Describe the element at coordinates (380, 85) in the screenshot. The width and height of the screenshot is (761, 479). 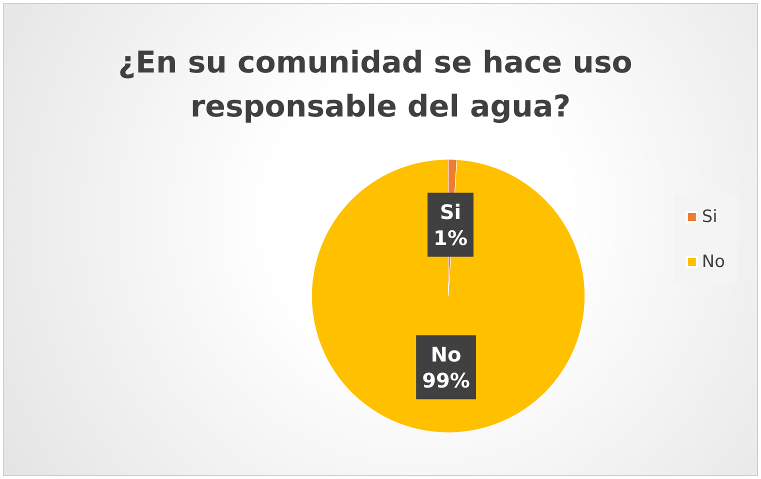
I see `chart-title: ¿En su comunidad se hace uso responsable del agua?` at that location.